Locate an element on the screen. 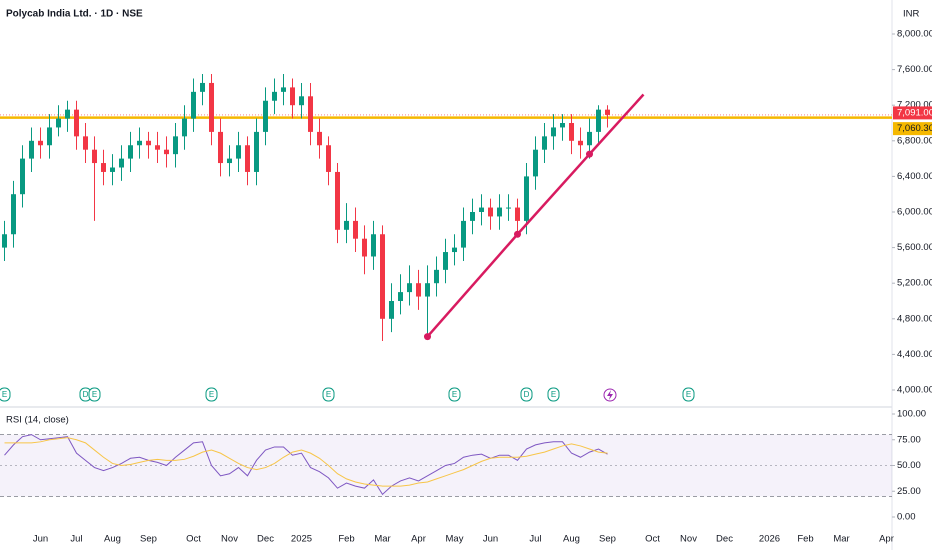 The image size is (932, 550). y-tick-label: 7,600.00 is located at coordinates (914, 69).